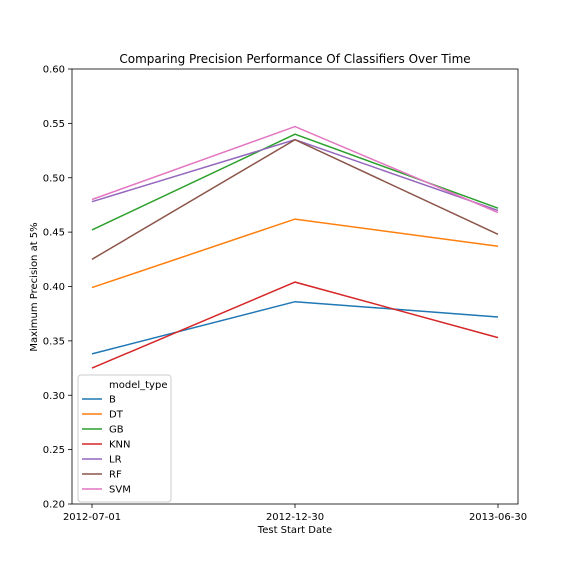  Describe the element at coordinates (92, 517) in the screenshot. I see `x-tick-label: 2012-07-01` at that location.